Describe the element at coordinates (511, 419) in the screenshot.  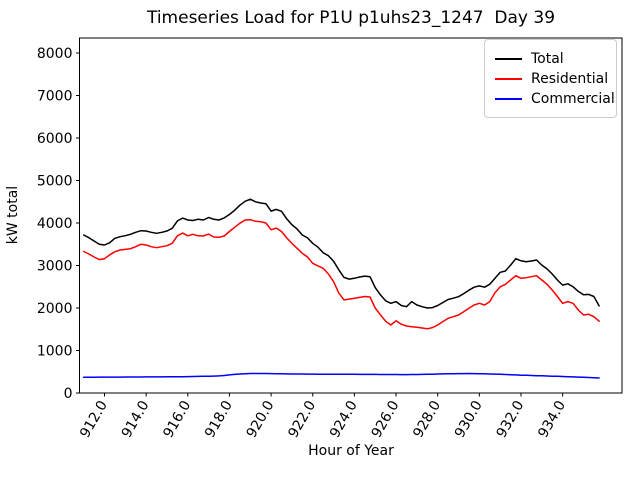
I see `x-tick-label: 932.0` at that location.